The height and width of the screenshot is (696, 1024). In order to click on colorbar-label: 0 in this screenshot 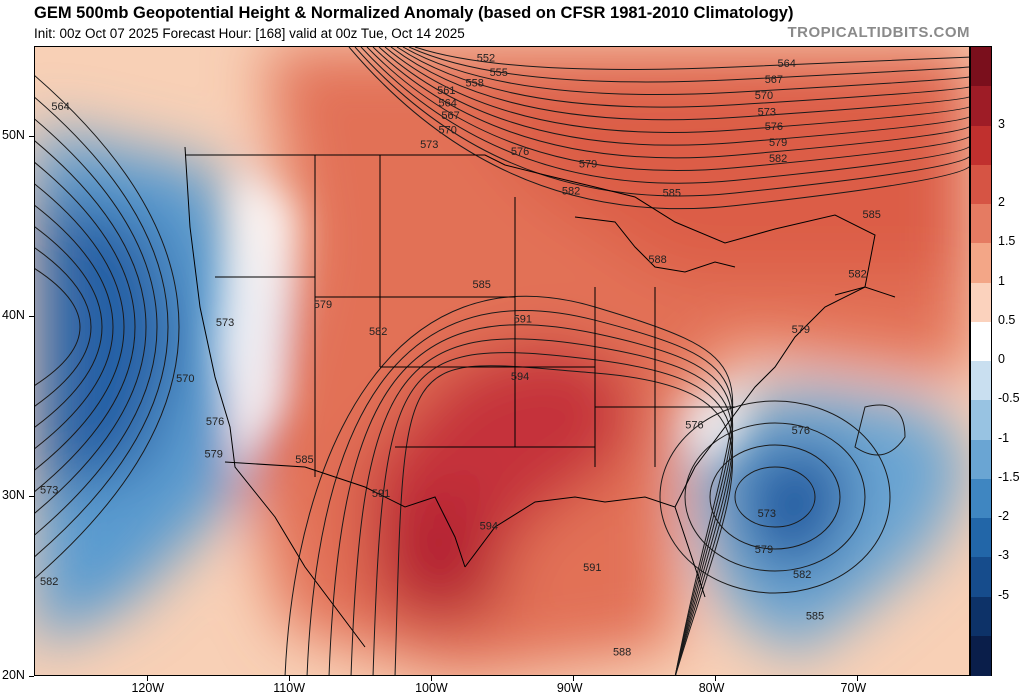, I will do `click(1001, 359)`.